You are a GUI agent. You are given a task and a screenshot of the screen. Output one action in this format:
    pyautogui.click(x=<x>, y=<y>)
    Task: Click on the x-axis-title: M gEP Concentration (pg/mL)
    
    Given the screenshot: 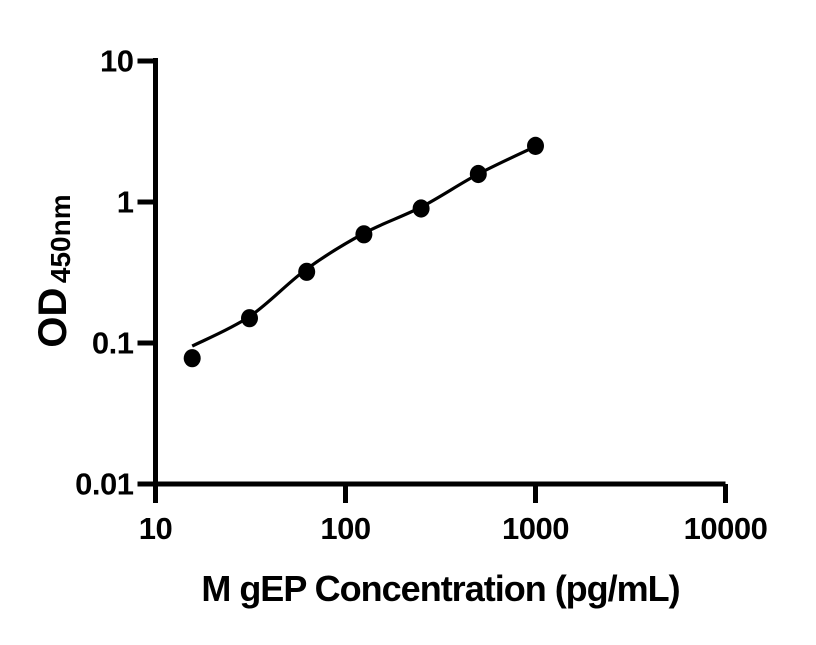 What is the action you would take?
    pyautogui.click(x=440, y=588)
    